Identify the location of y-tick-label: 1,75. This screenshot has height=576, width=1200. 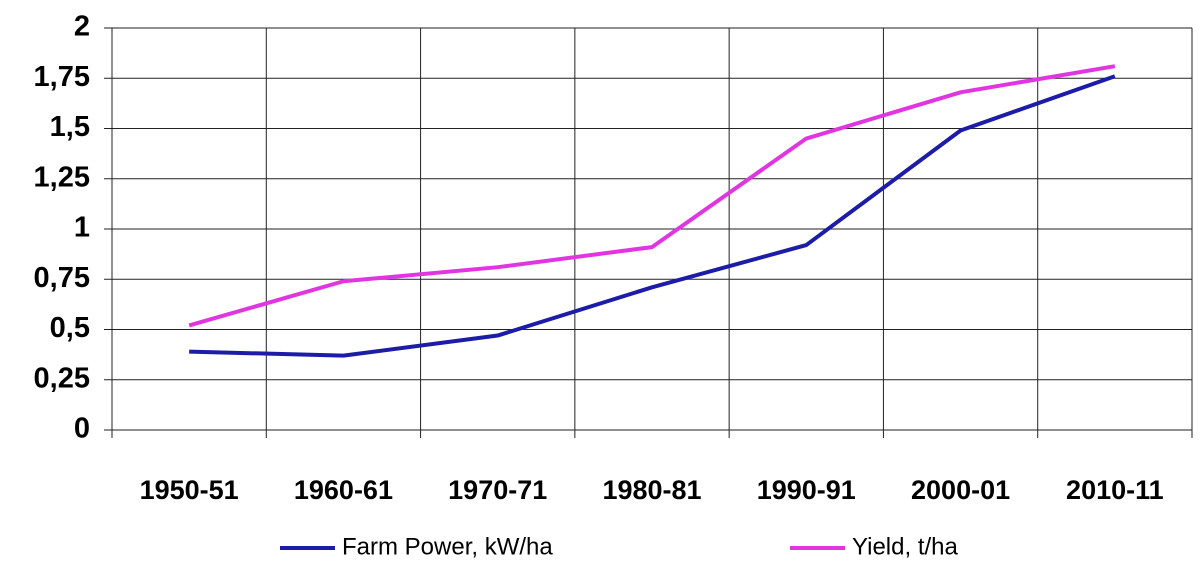
(62, 77).